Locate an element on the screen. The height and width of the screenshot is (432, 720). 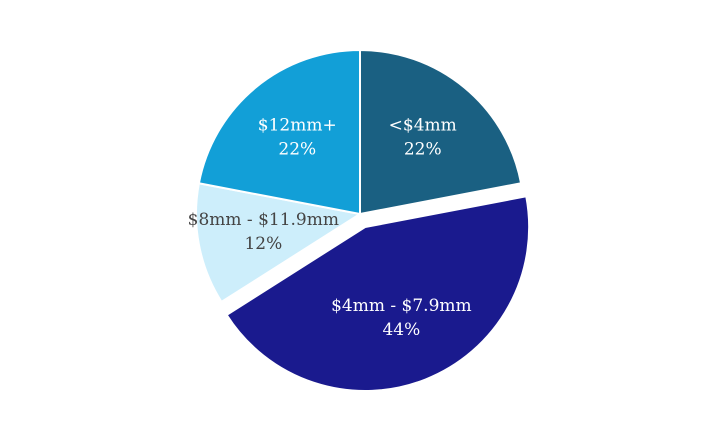
slice-label: $4mm - $7.9mm is located at coordinates (401, 306).